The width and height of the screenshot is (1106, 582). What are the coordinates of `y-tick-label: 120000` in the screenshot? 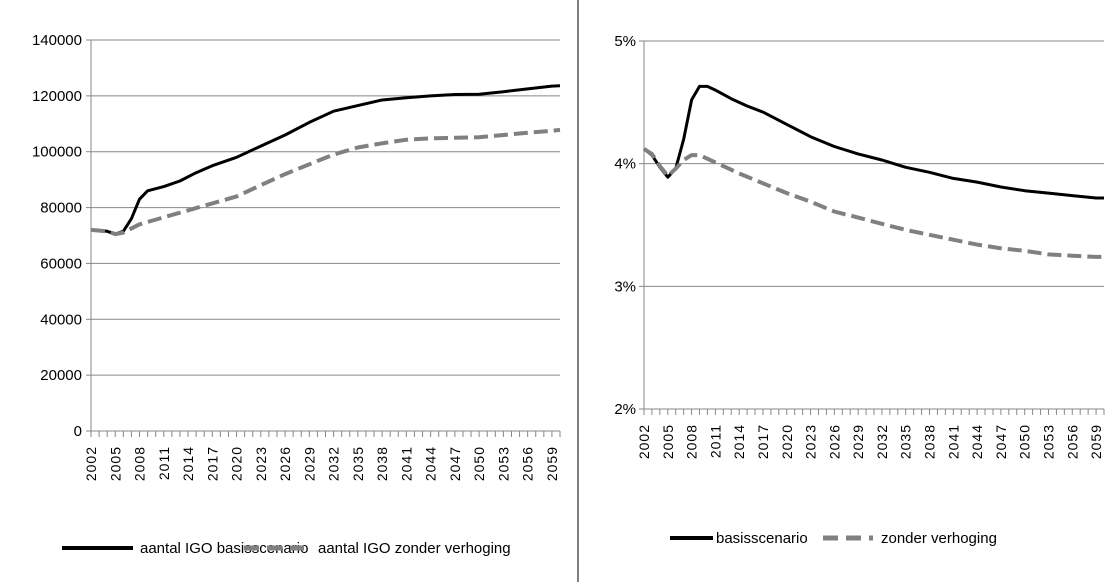 It's located at (57, 96).